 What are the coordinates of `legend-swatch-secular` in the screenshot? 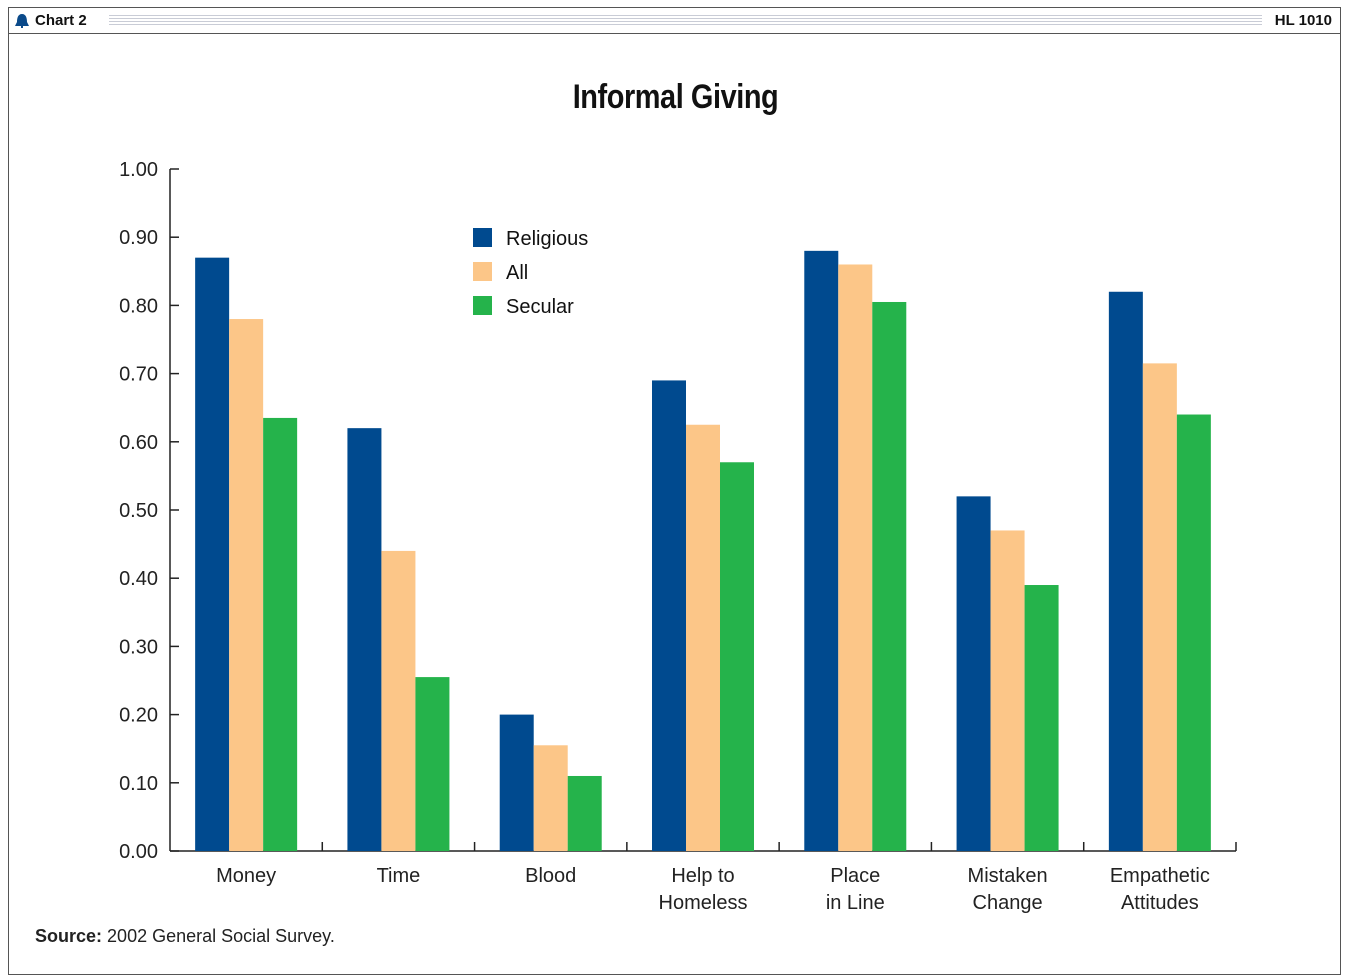 It's located at (482, 305).